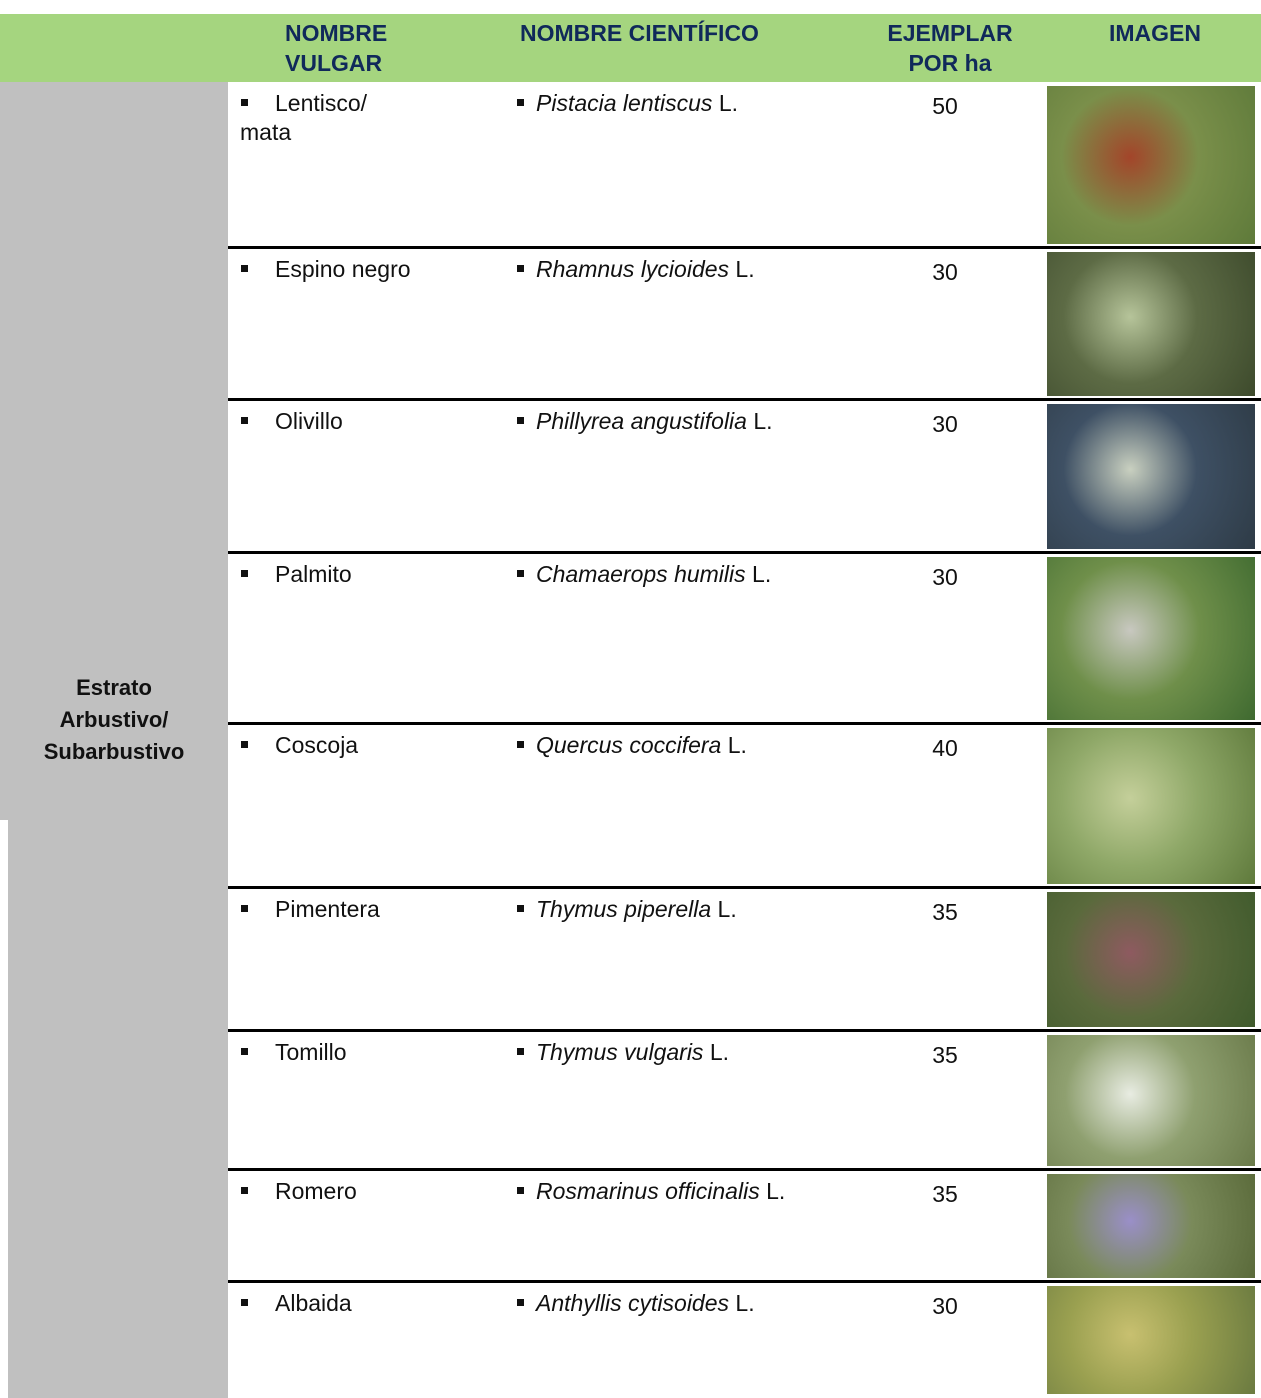 The image size is (1261, 1398). Describe the element at coordinates (313, 574) in the screenshot. I see `common-name: Palmito` at that location.